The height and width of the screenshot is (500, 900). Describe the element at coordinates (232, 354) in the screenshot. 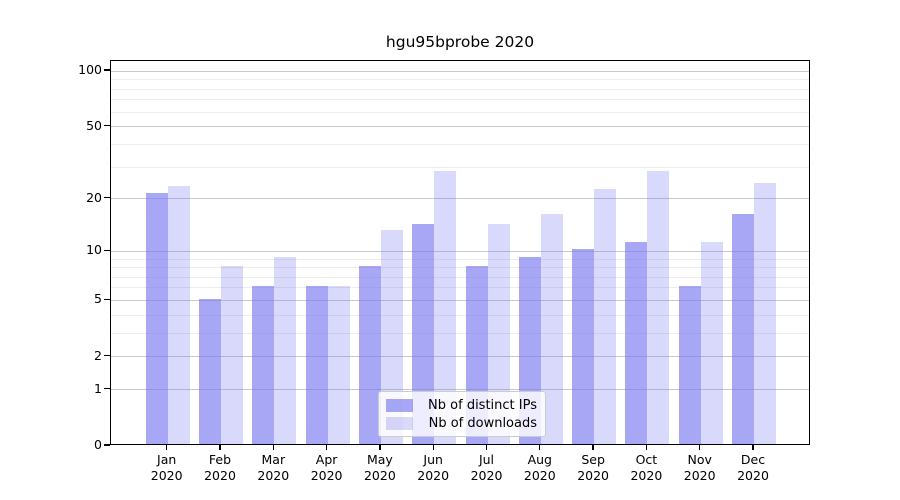

I see `bar-downloads-feb` at that location.